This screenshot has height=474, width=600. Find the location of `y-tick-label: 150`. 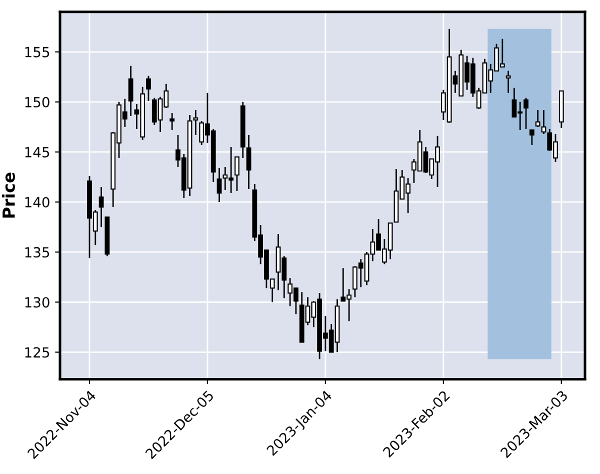

y-tick-label: 150 is located at coordinates (37, 102).